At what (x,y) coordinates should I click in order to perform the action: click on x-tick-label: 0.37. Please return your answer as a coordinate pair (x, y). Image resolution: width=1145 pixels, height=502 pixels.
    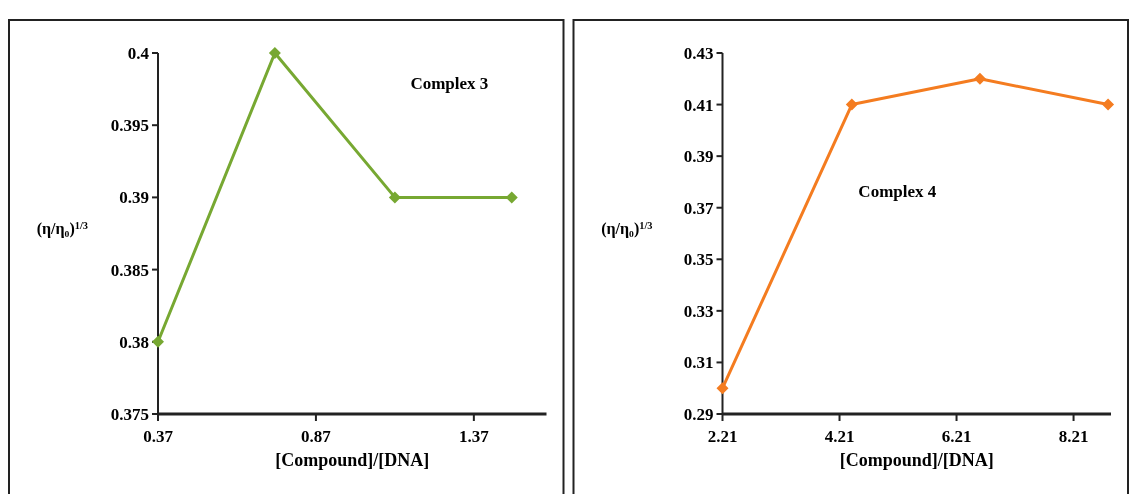
    Looking at the image, I should click on (158, 436).